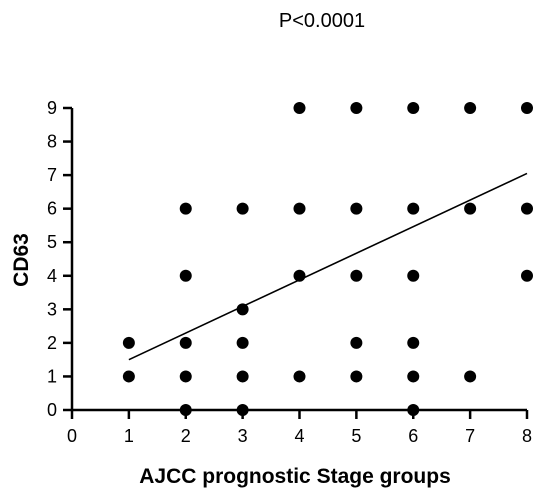 This screenshot has height=496, width=550. I want to click on x-tick-label: 3, so click(243, 436).